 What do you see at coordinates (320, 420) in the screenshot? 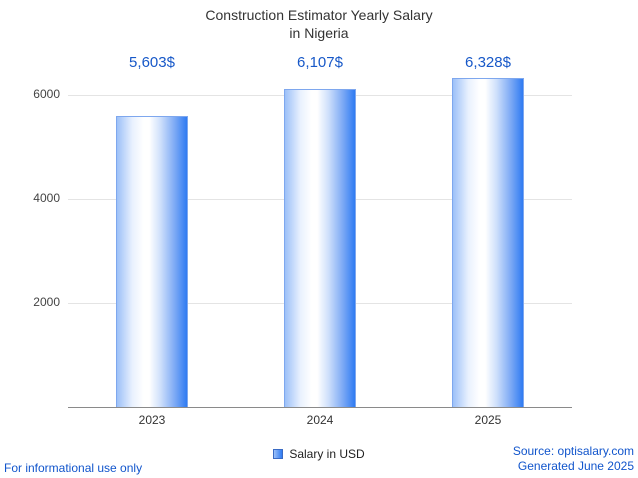
I see `x-axis-label-2024: 2024` at bounding box center [320, 420].